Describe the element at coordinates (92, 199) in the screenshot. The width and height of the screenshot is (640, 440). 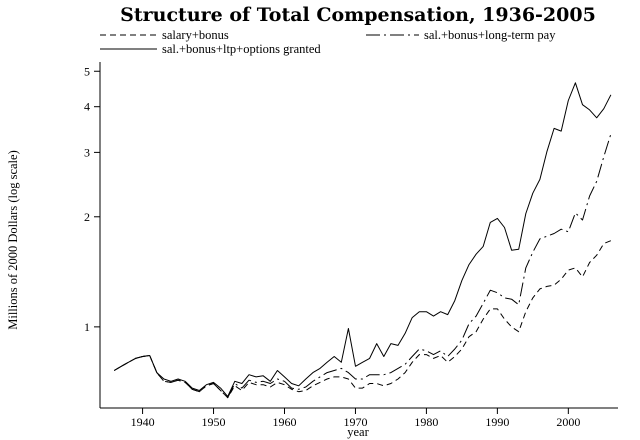
I see `y-ticks: 1 2 3 4 5` at that location.